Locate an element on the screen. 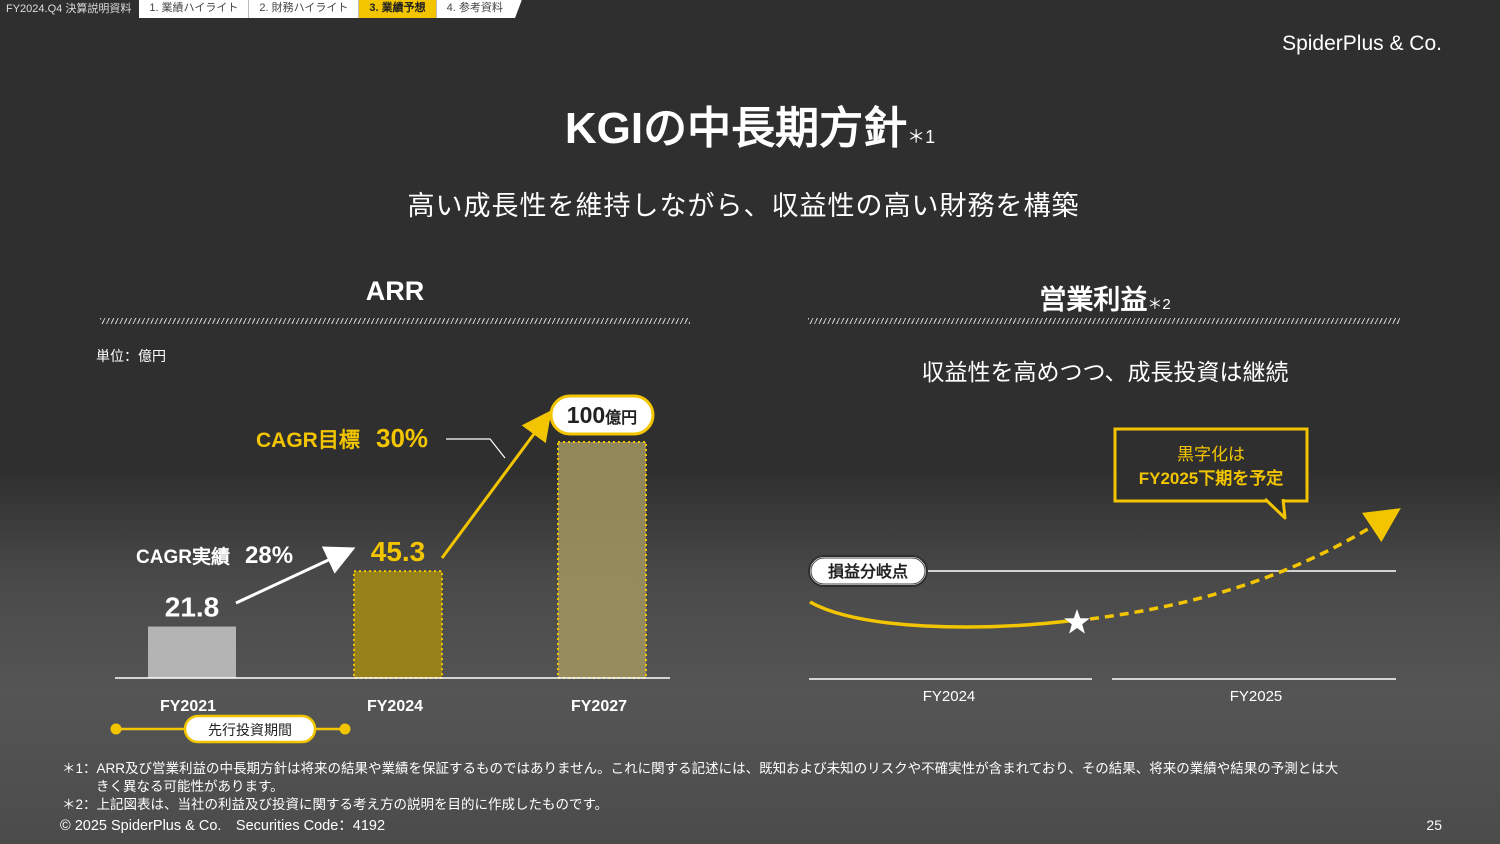 The height and width of the screenshot is (844, 1500). investment-period-badge is located at coordinates (250, 729).